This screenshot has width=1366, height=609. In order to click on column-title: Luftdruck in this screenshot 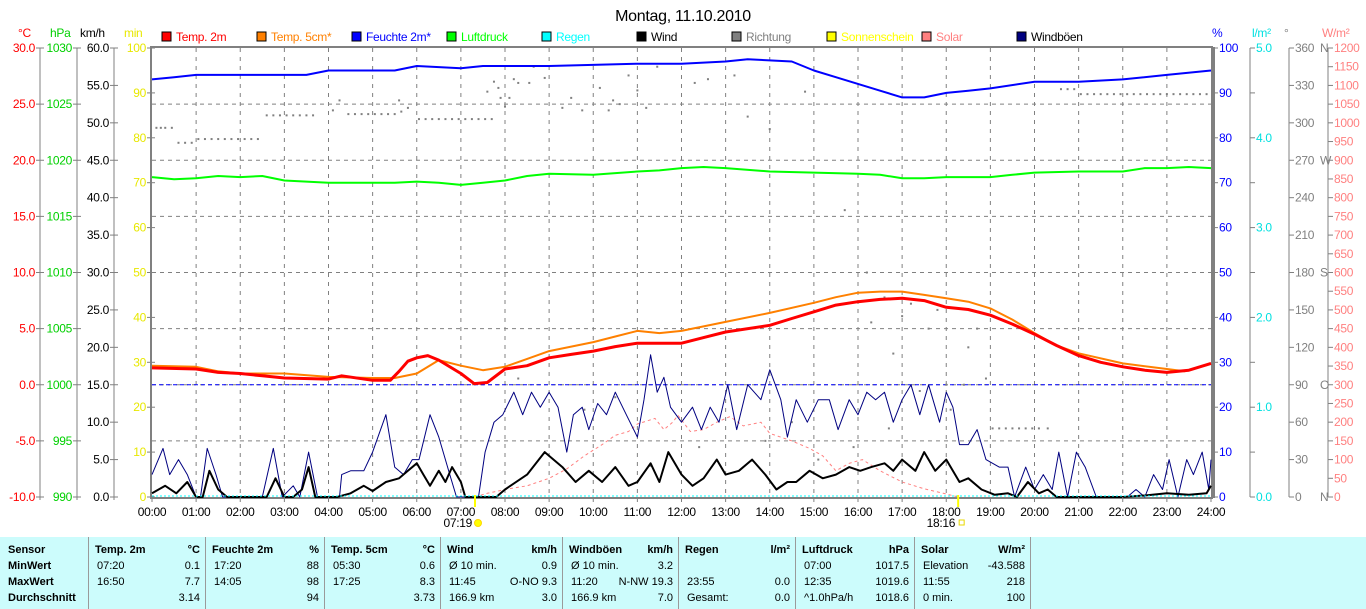, I will do `click(827, 550)`.